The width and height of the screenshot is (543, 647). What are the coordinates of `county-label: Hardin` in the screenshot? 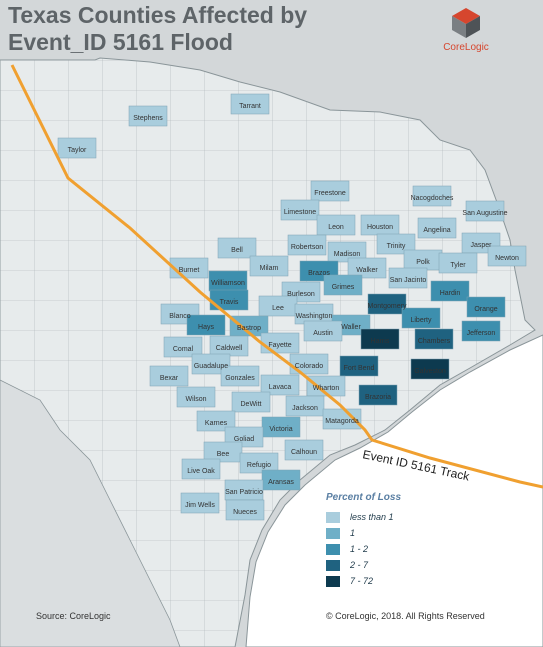 It's located at (450, 293).